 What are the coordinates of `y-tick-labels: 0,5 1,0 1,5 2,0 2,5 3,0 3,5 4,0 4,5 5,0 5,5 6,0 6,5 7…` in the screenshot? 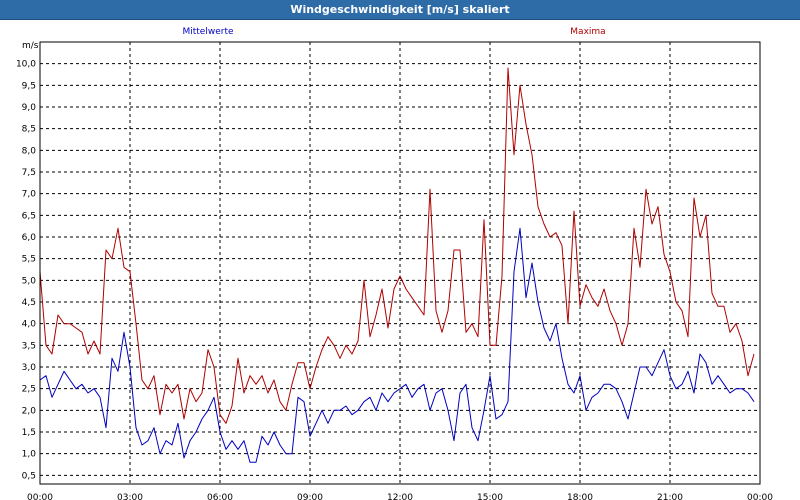 It's located at (26, 271).